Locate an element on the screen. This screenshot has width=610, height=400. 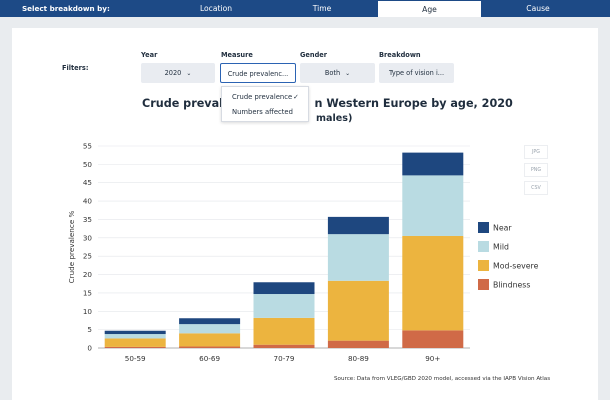
gender-value: Both is located at coordinates (332, 73).